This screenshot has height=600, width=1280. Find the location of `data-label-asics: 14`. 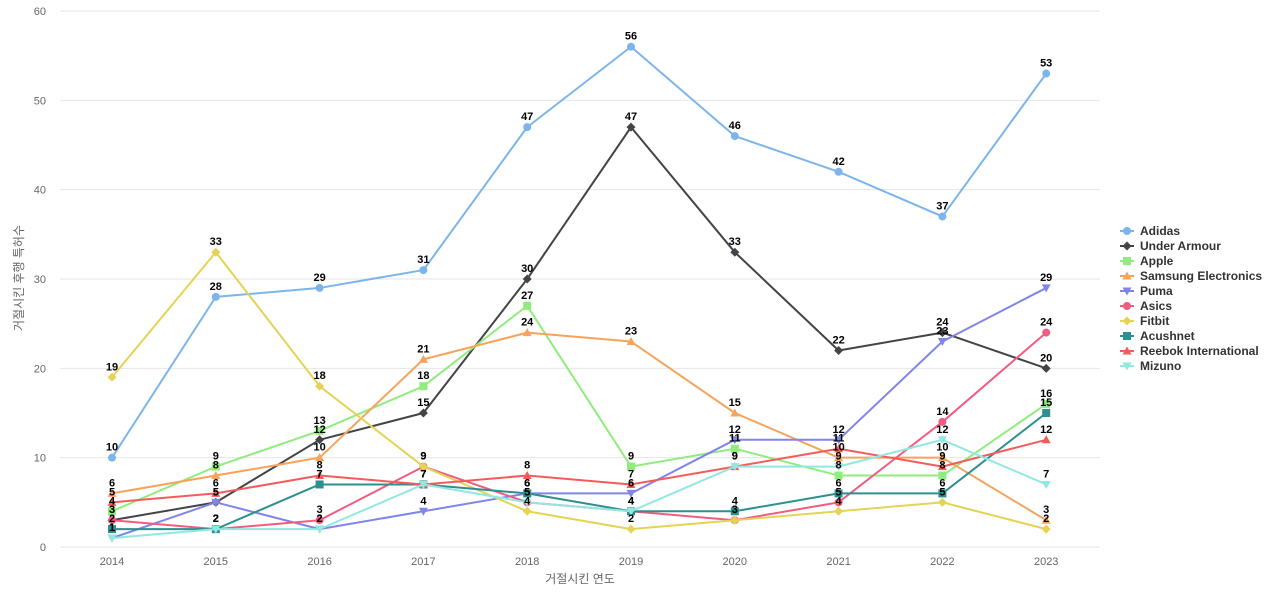

data-label-asics: 14 is located at coordinates (942, 412).